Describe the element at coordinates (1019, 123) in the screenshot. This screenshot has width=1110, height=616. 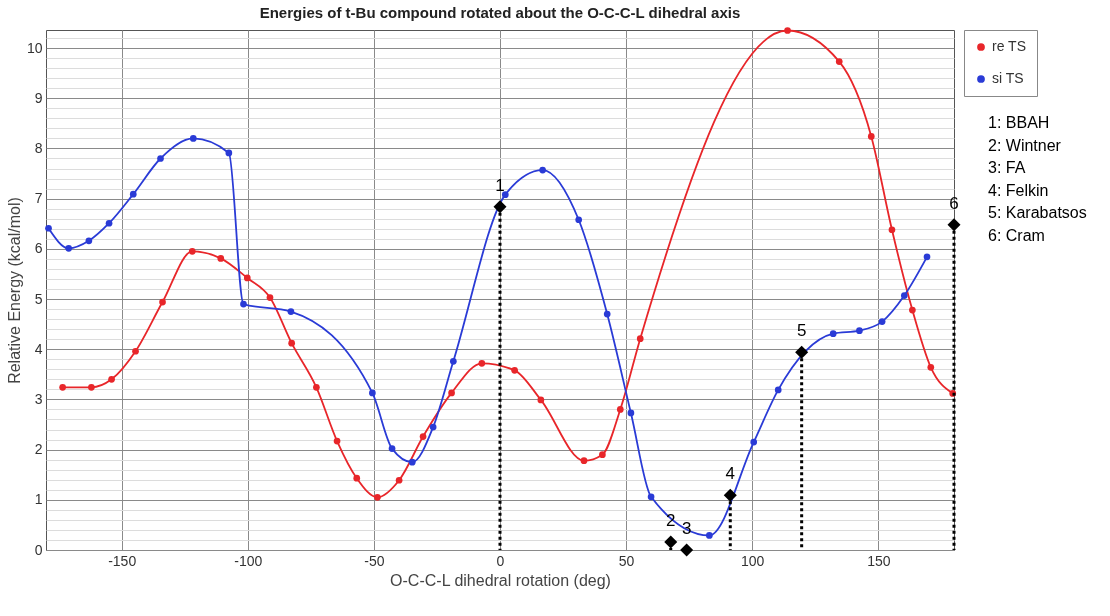
I see `text: 1: BBAH` at that location.